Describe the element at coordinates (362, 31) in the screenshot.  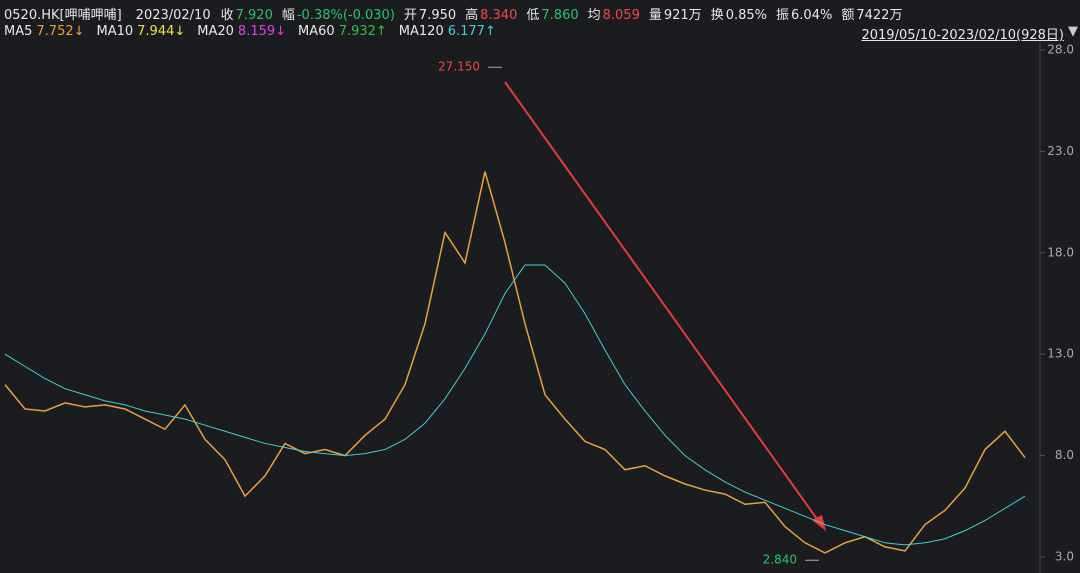
I see `ma-value: 7.932↑` at that location.